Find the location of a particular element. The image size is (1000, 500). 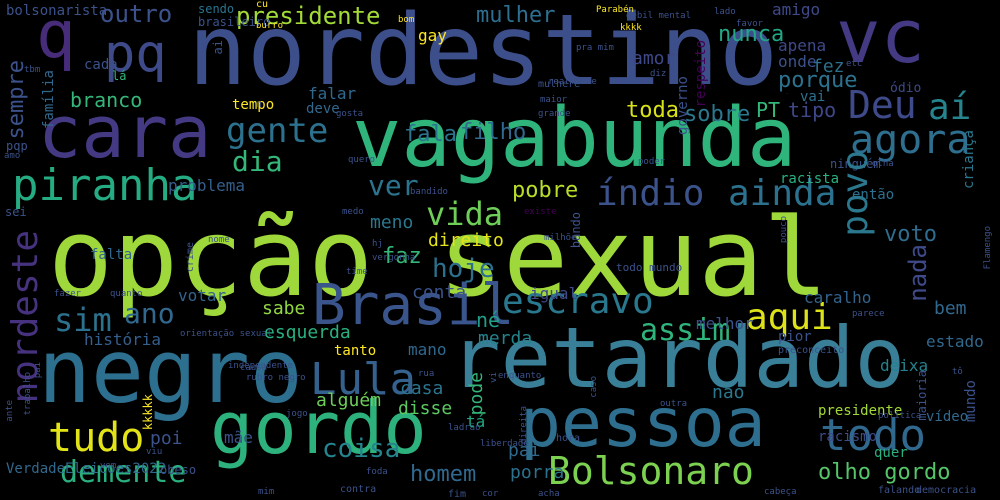

word: Flamengo is located at coordinates (988, 248).